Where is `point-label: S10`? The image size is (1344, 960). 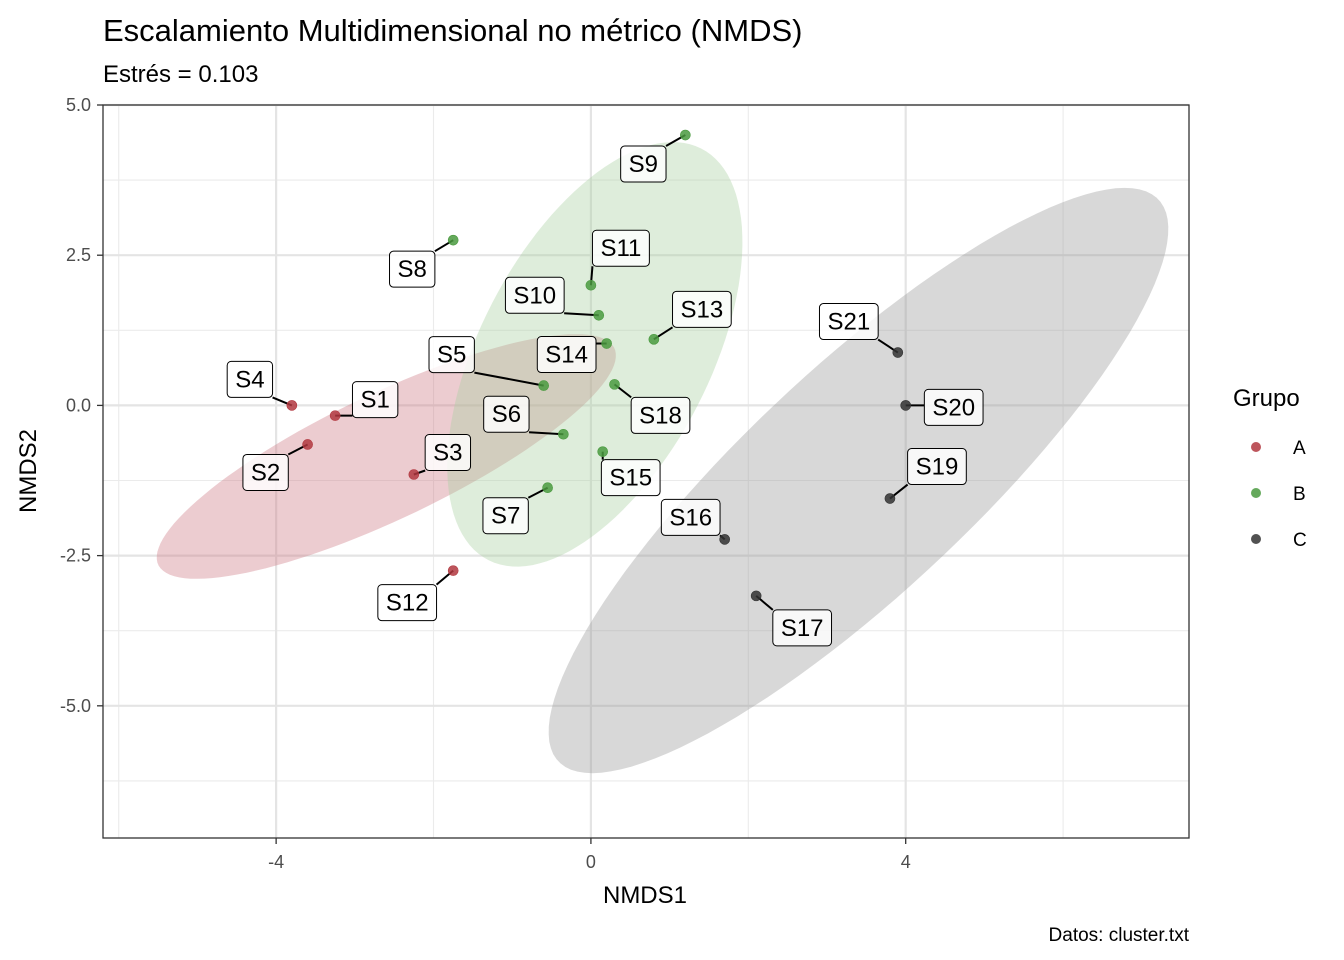 point-label: S10 is located at coordinates (534, 295).